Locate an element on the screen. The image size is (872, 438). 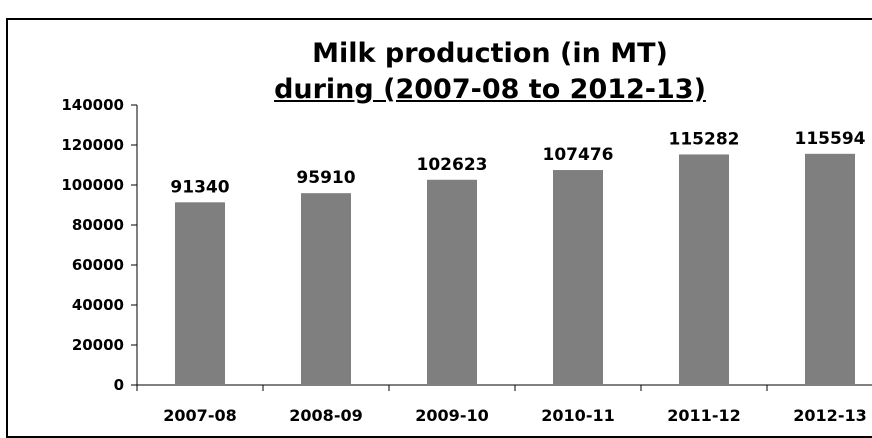
data-label: 115282 is located at coordinates (704, 139).